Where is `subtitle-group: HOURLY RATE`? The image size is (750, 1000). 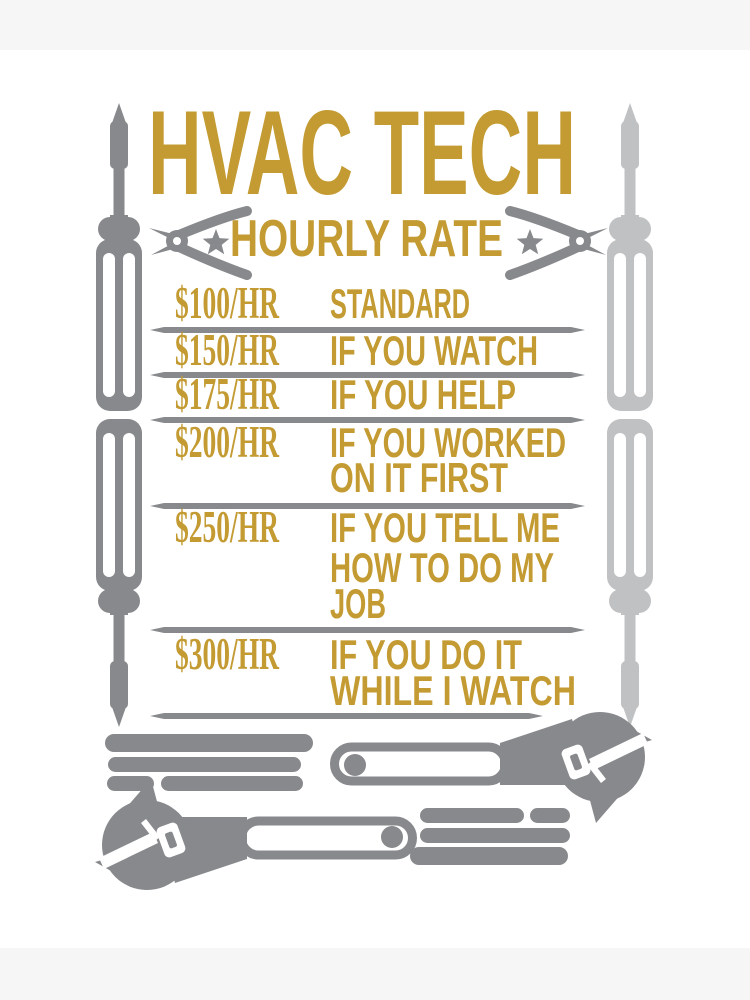
subtitle-group: HOURLY RATE is located at coordinates (378, 242).